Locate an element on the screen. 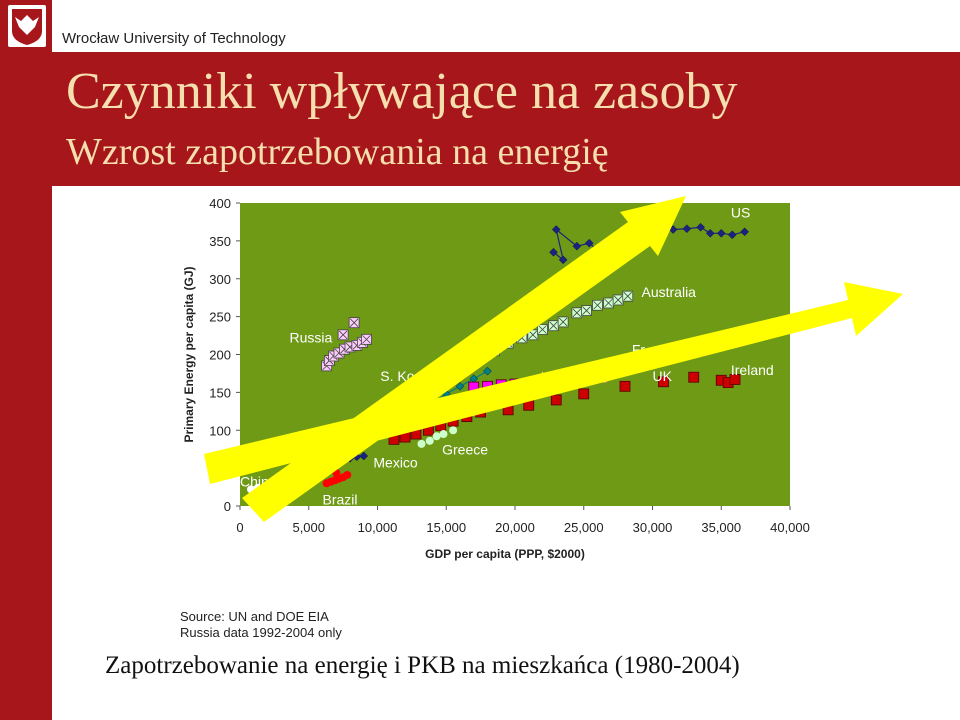  x-tick-label: 15,000 is located at coordinates (446, 527).